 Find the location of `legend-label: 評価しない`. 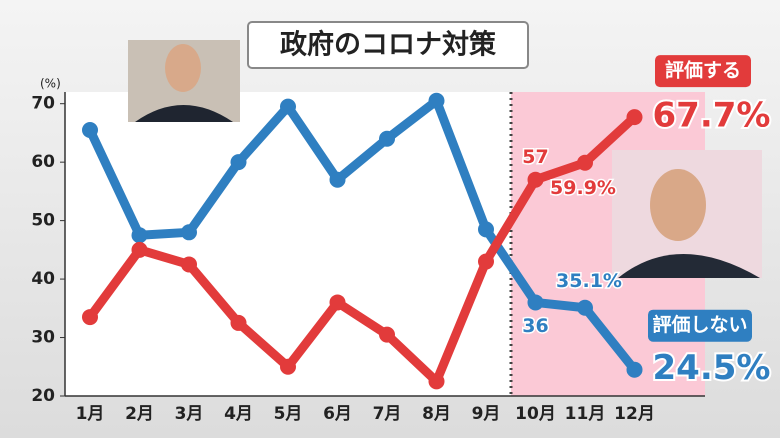

legend-label: 評価しない is located at coordinates (699, 324).